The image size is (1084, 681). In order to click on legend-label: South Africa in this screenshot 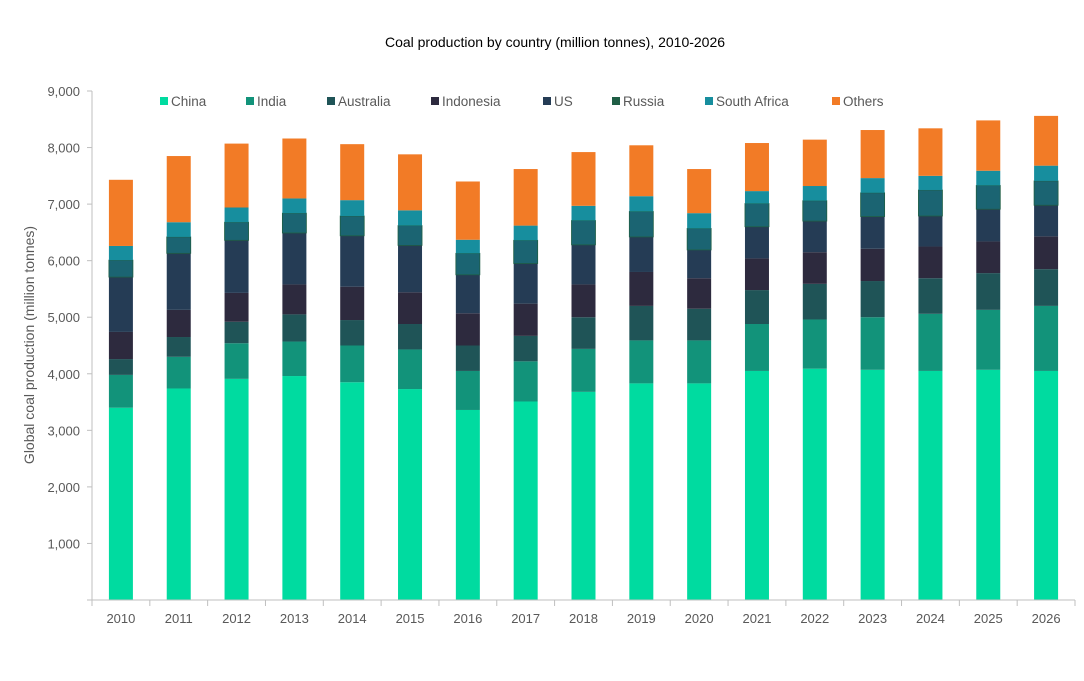, I will do `click(752, 101)`.